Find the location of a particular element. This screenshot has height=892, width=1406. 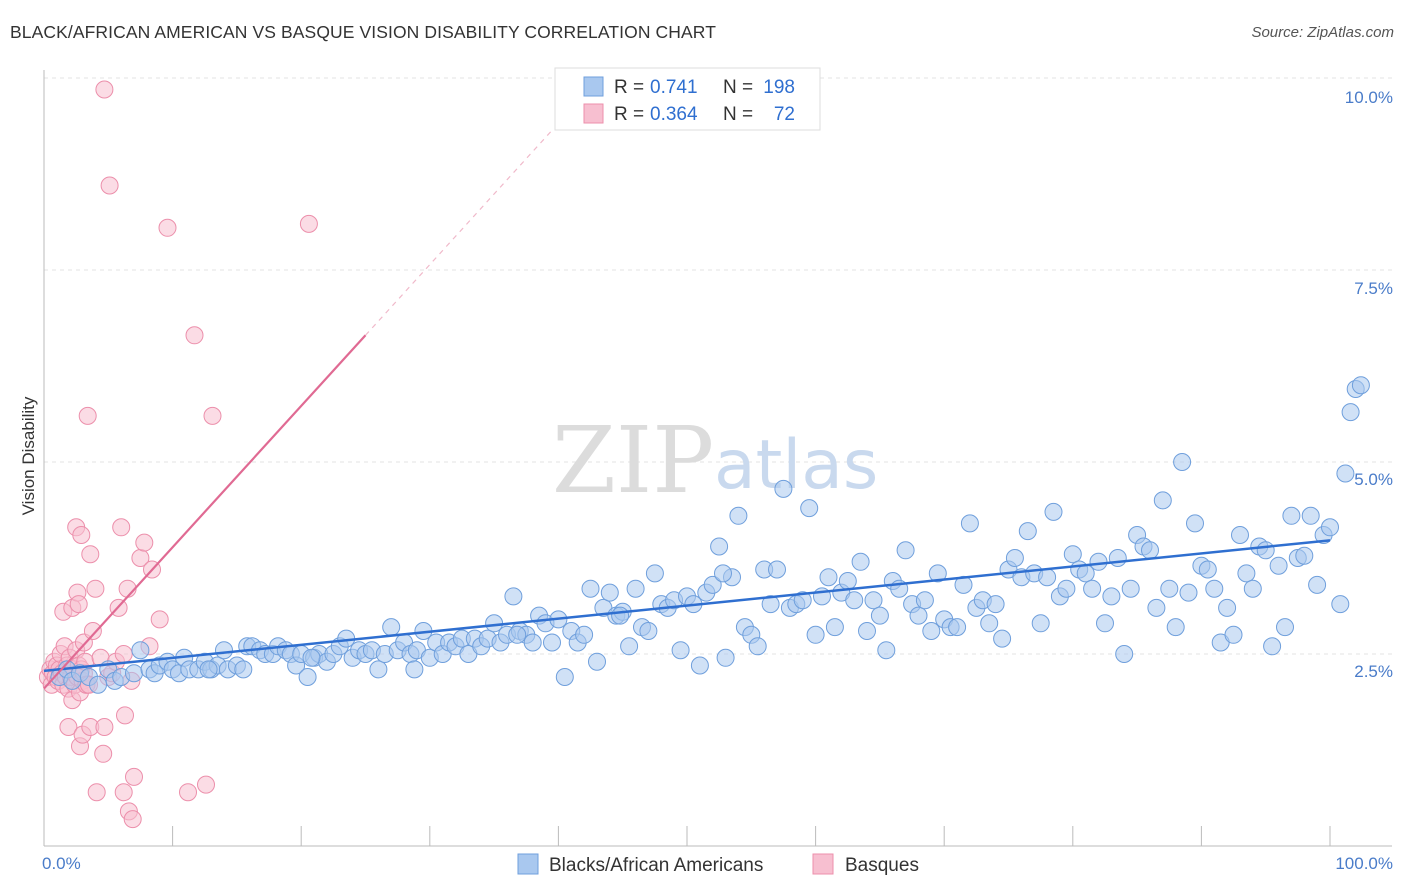

bottom-legend-swatch-basques is located at coordinates (823, 864).